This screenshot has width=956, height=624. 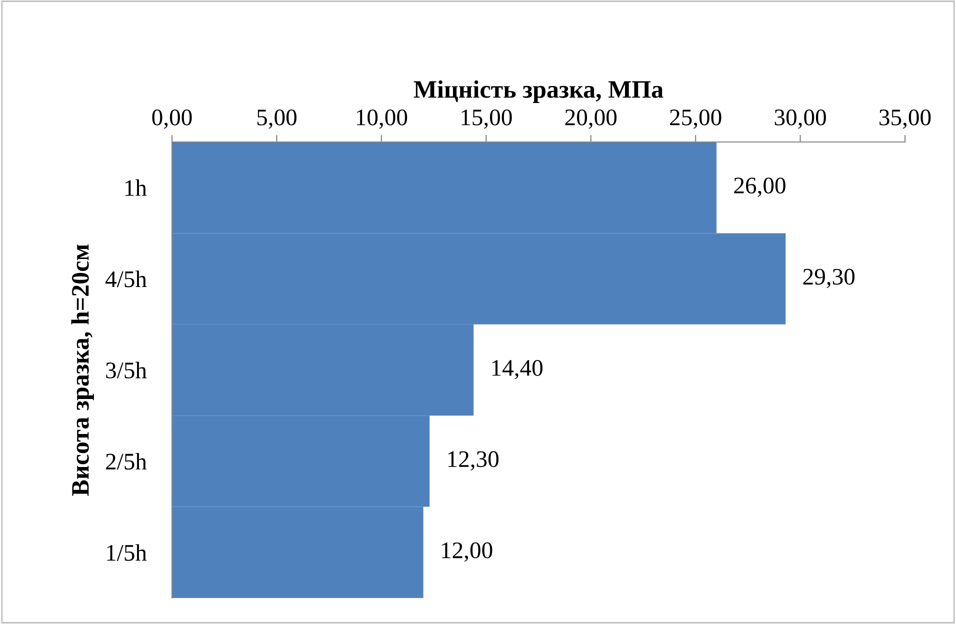 I want to click on y-tick-label: 4/5h, so click(x=126, y=279).